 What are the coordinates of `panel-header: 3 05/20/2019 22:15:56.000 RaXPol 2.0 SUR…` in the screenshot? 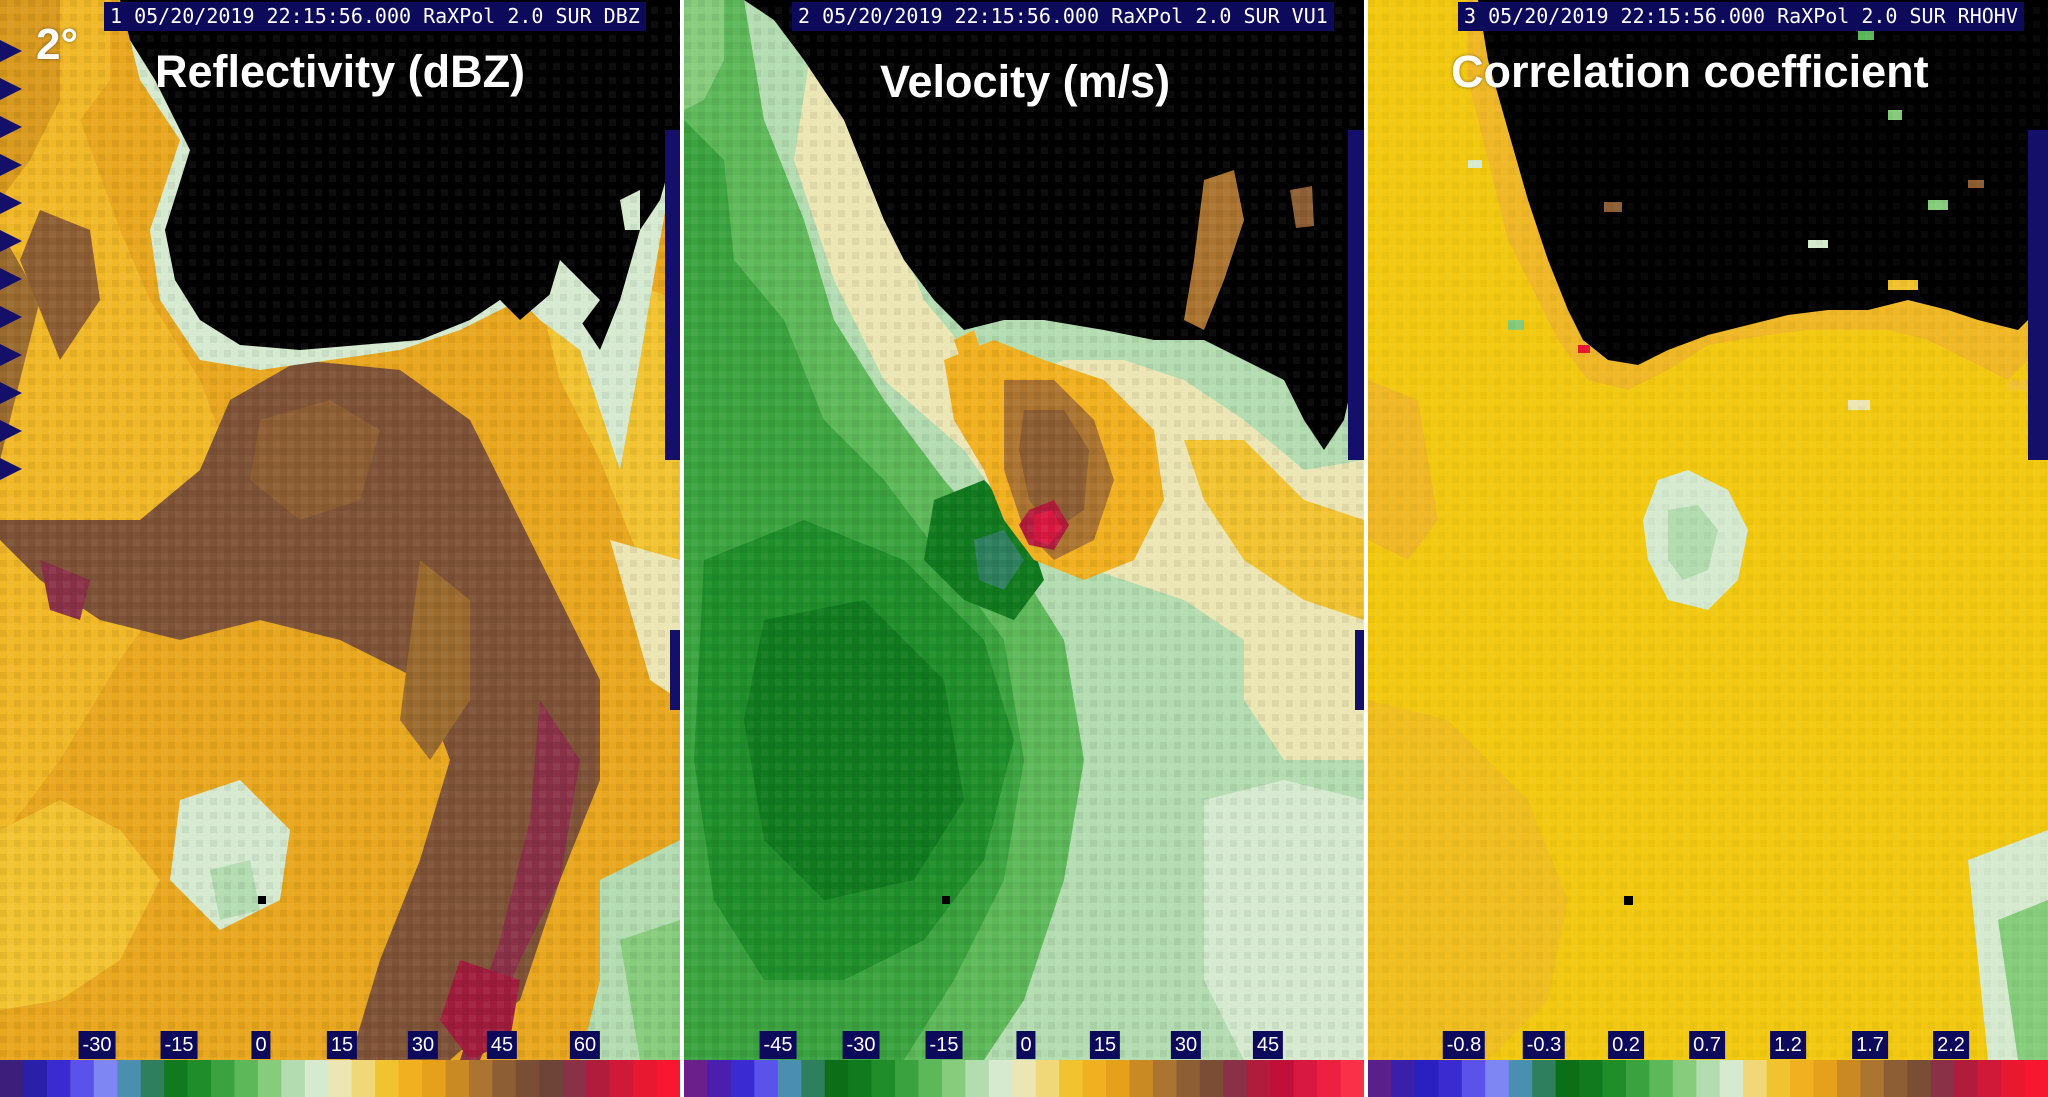 It's located at (1741, 16).